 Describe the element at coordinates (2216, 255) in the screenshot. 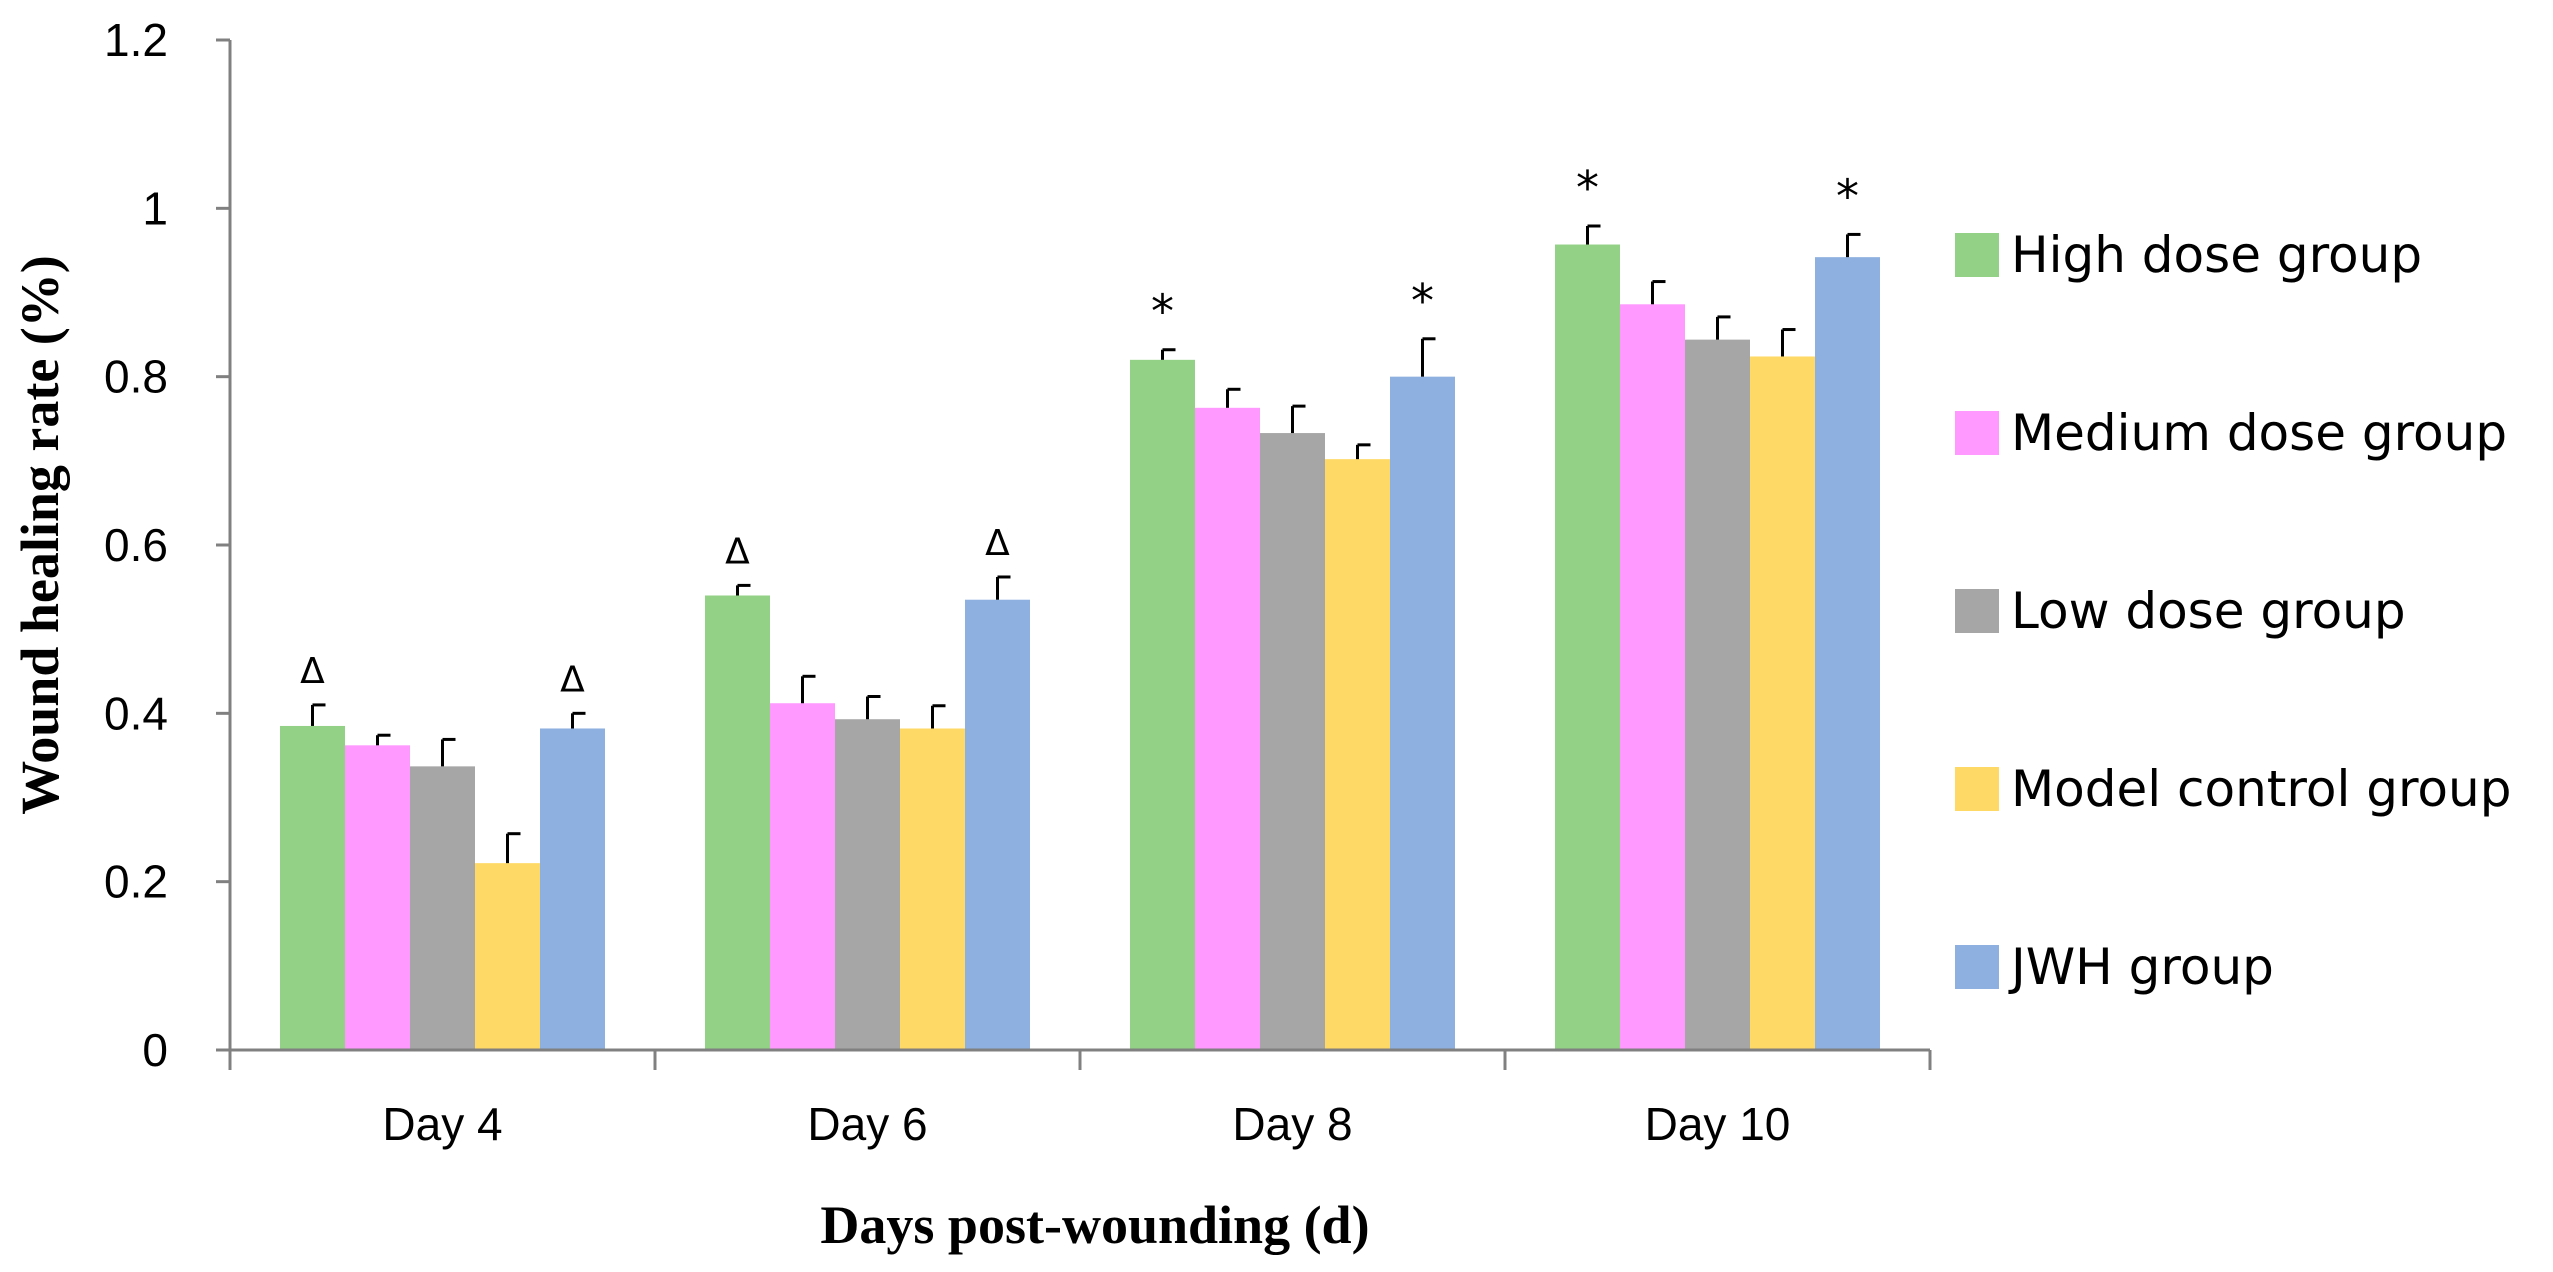

I see `legend-label-1: High dose group` at that location.